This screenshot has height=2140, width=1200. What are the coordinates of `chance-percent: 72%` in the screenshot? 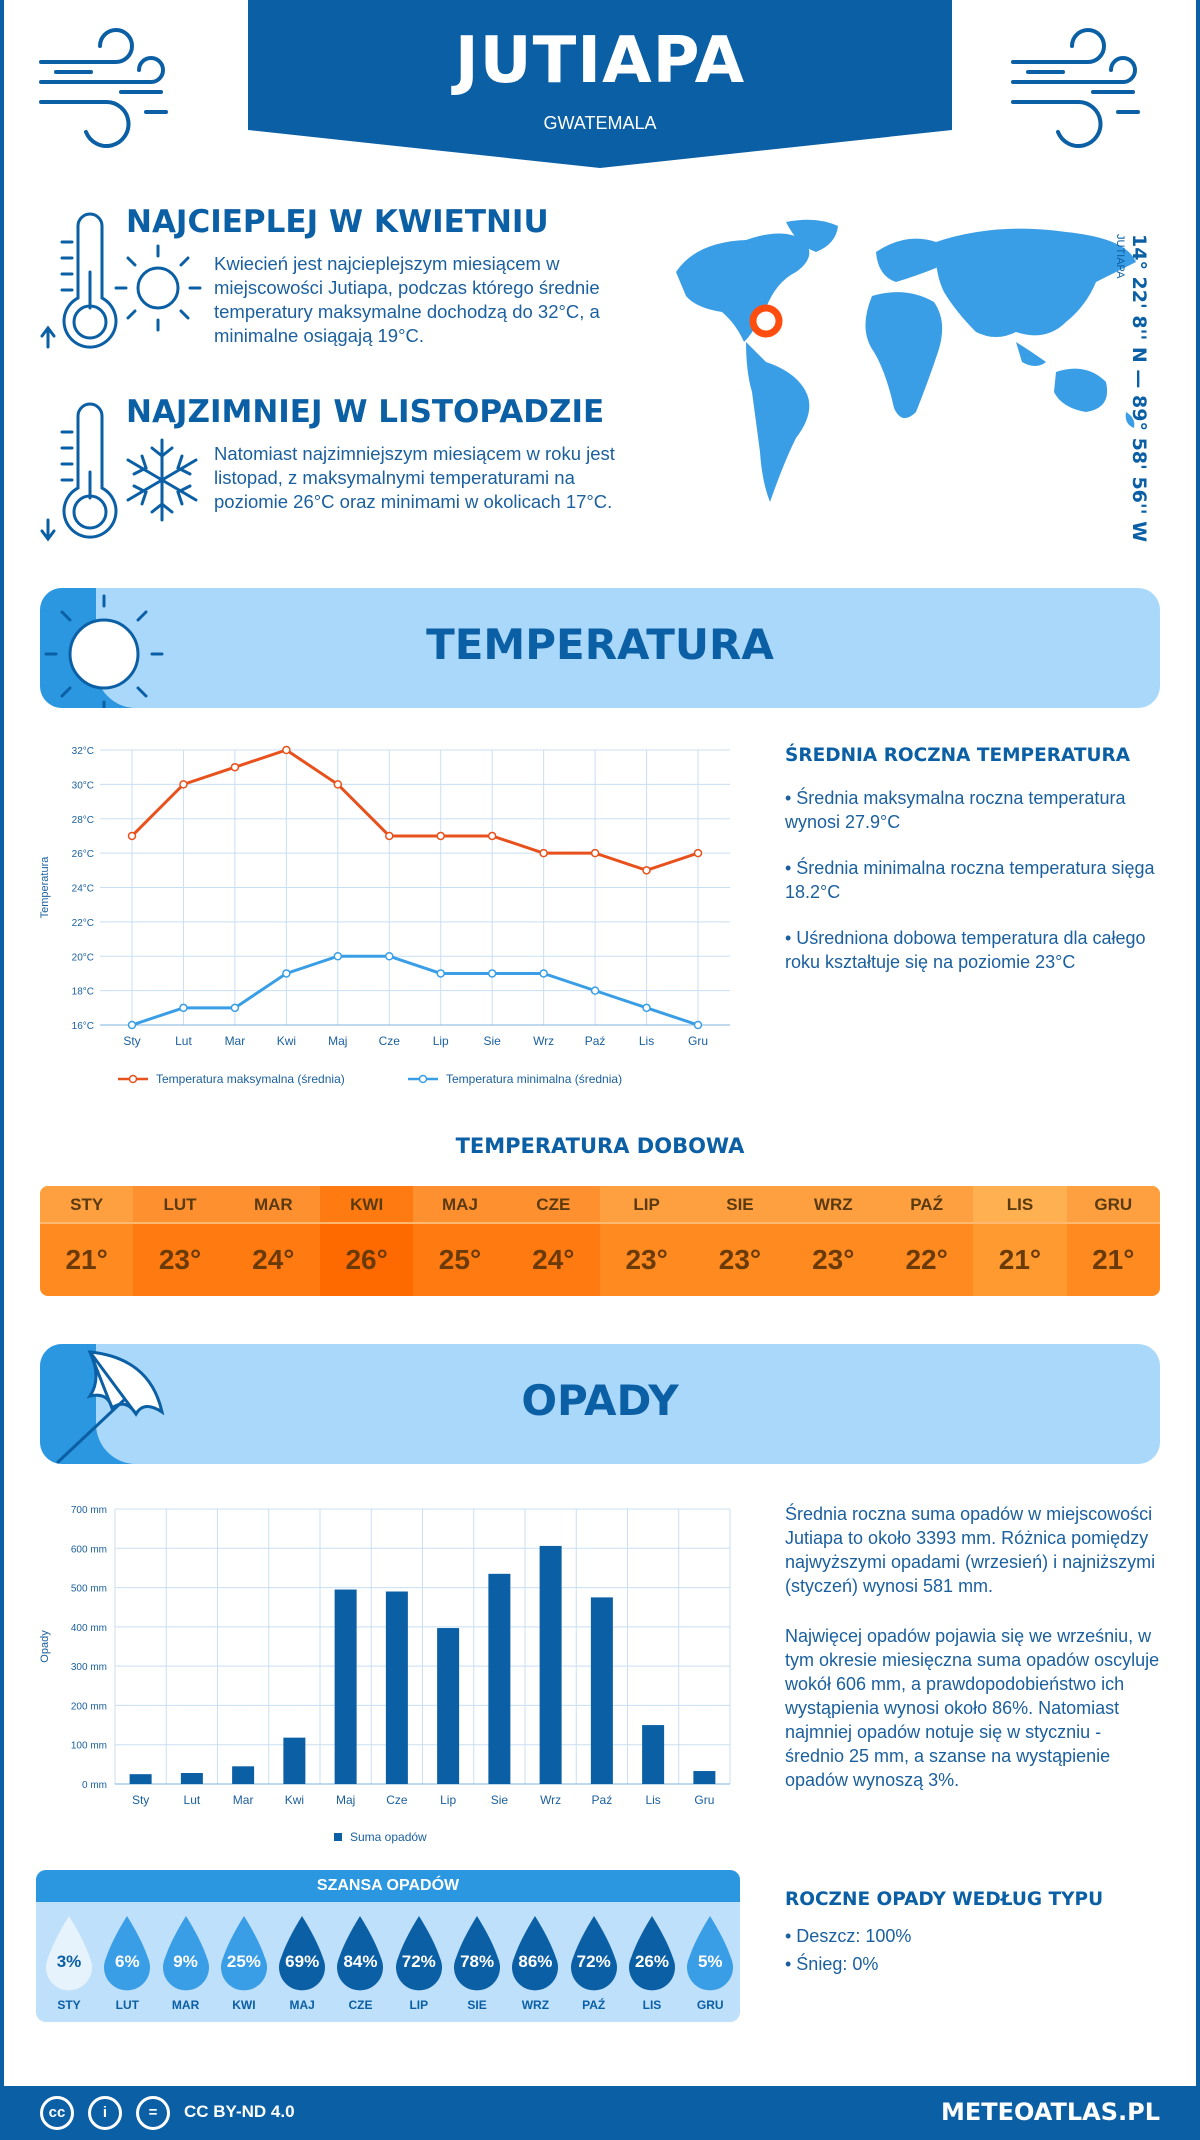 It's located at (418, 1961).